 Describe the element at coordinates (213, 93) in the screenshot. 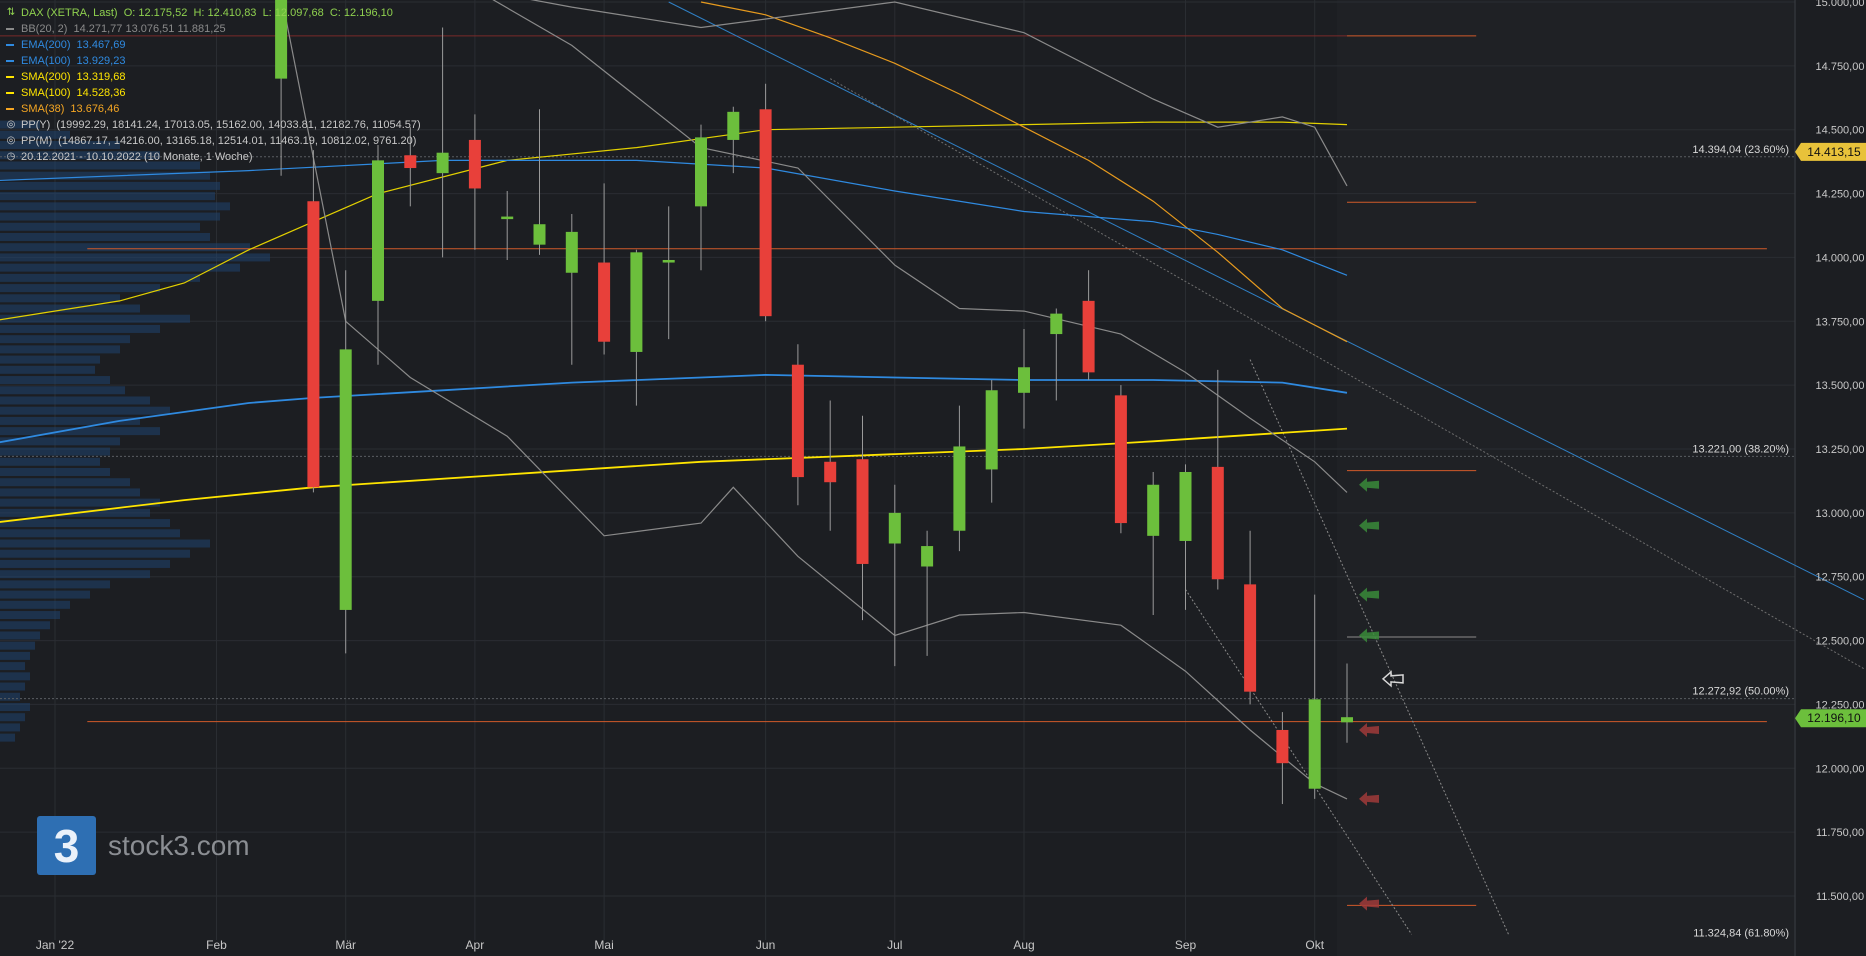

I see `legend-item-sma-100: SMA(100) 14.528,36` at that location.